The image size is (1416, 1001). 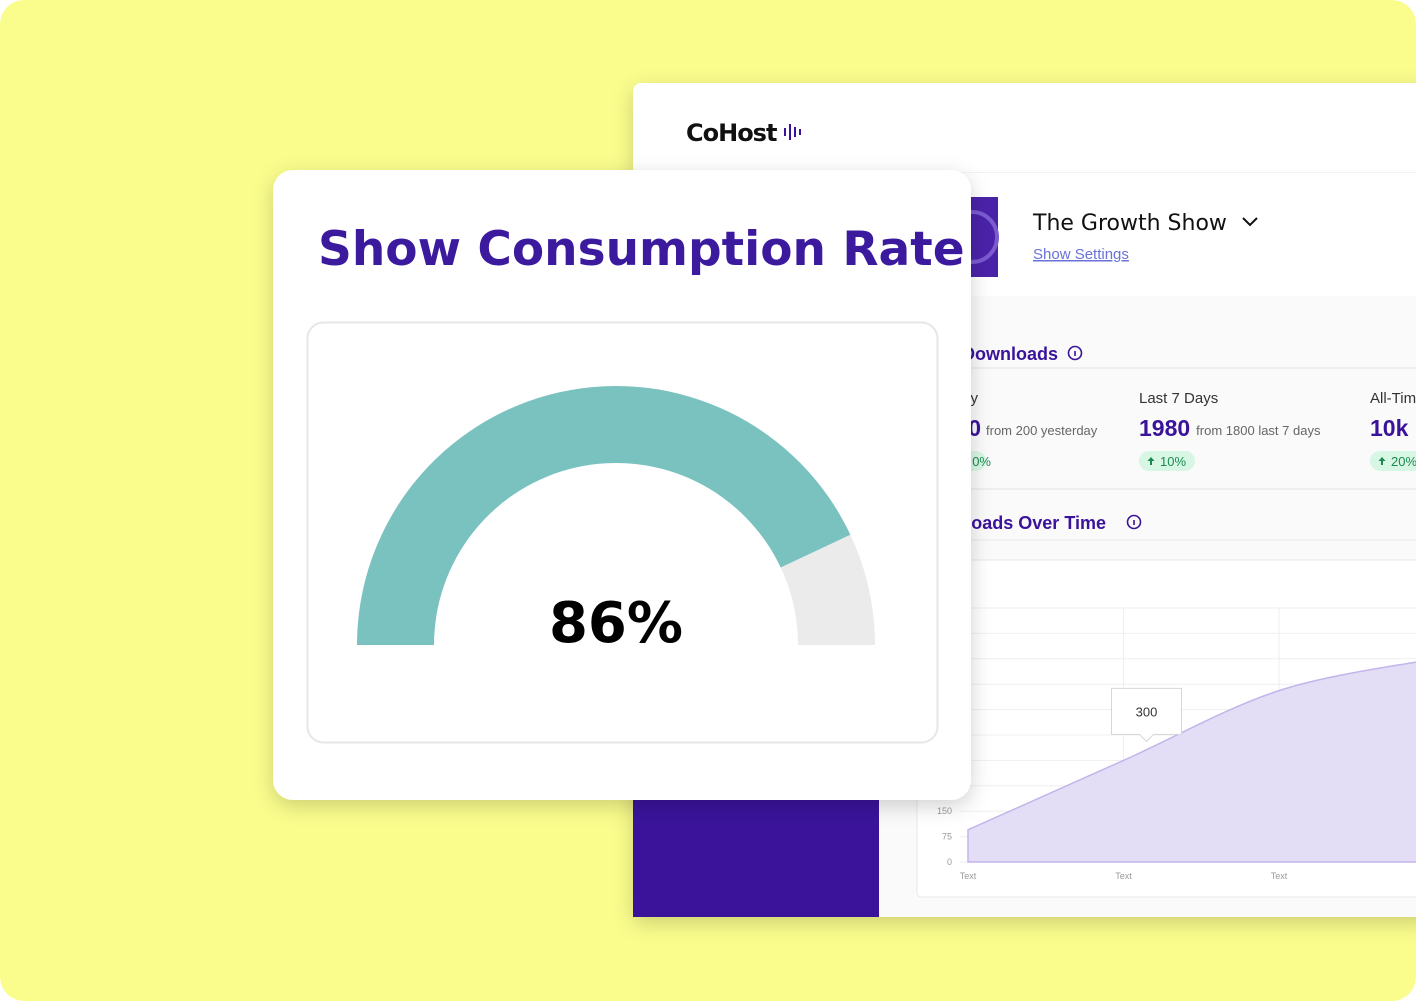 What do you see at coordinates (1173, 461) in the screenshot?
I see `change-value: 10%` at bounding box center [1173, 461].